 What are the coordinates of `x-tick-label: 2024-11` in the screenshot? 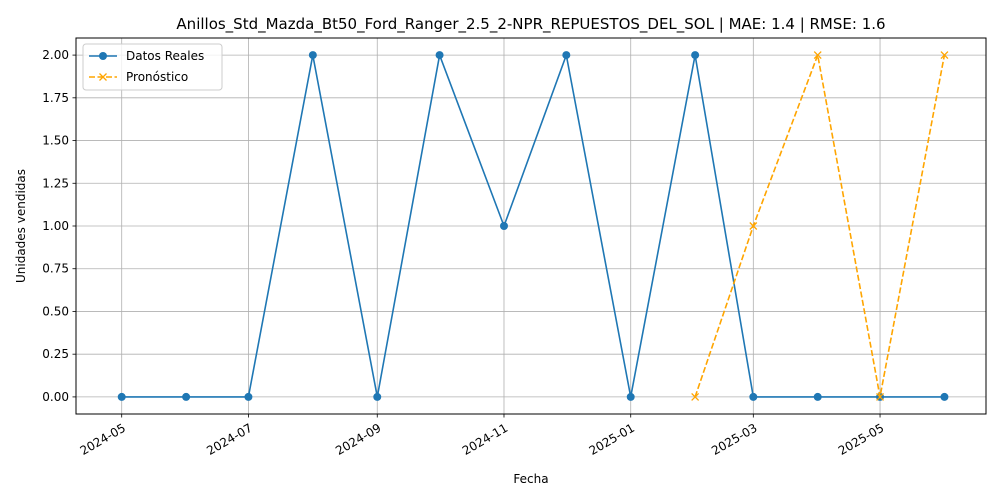 It's located at (485, 439).